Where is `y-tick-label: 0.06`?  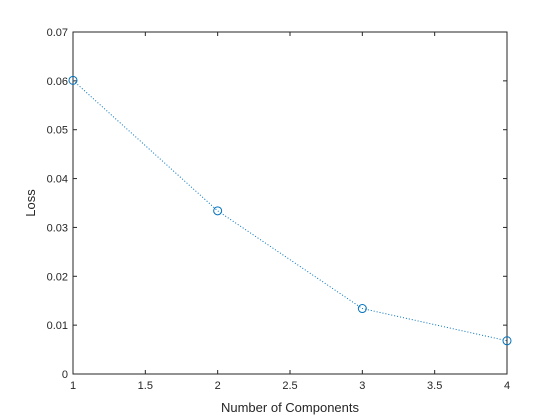 y-tick-label: 0.06 is located at coordinates (57, 82).